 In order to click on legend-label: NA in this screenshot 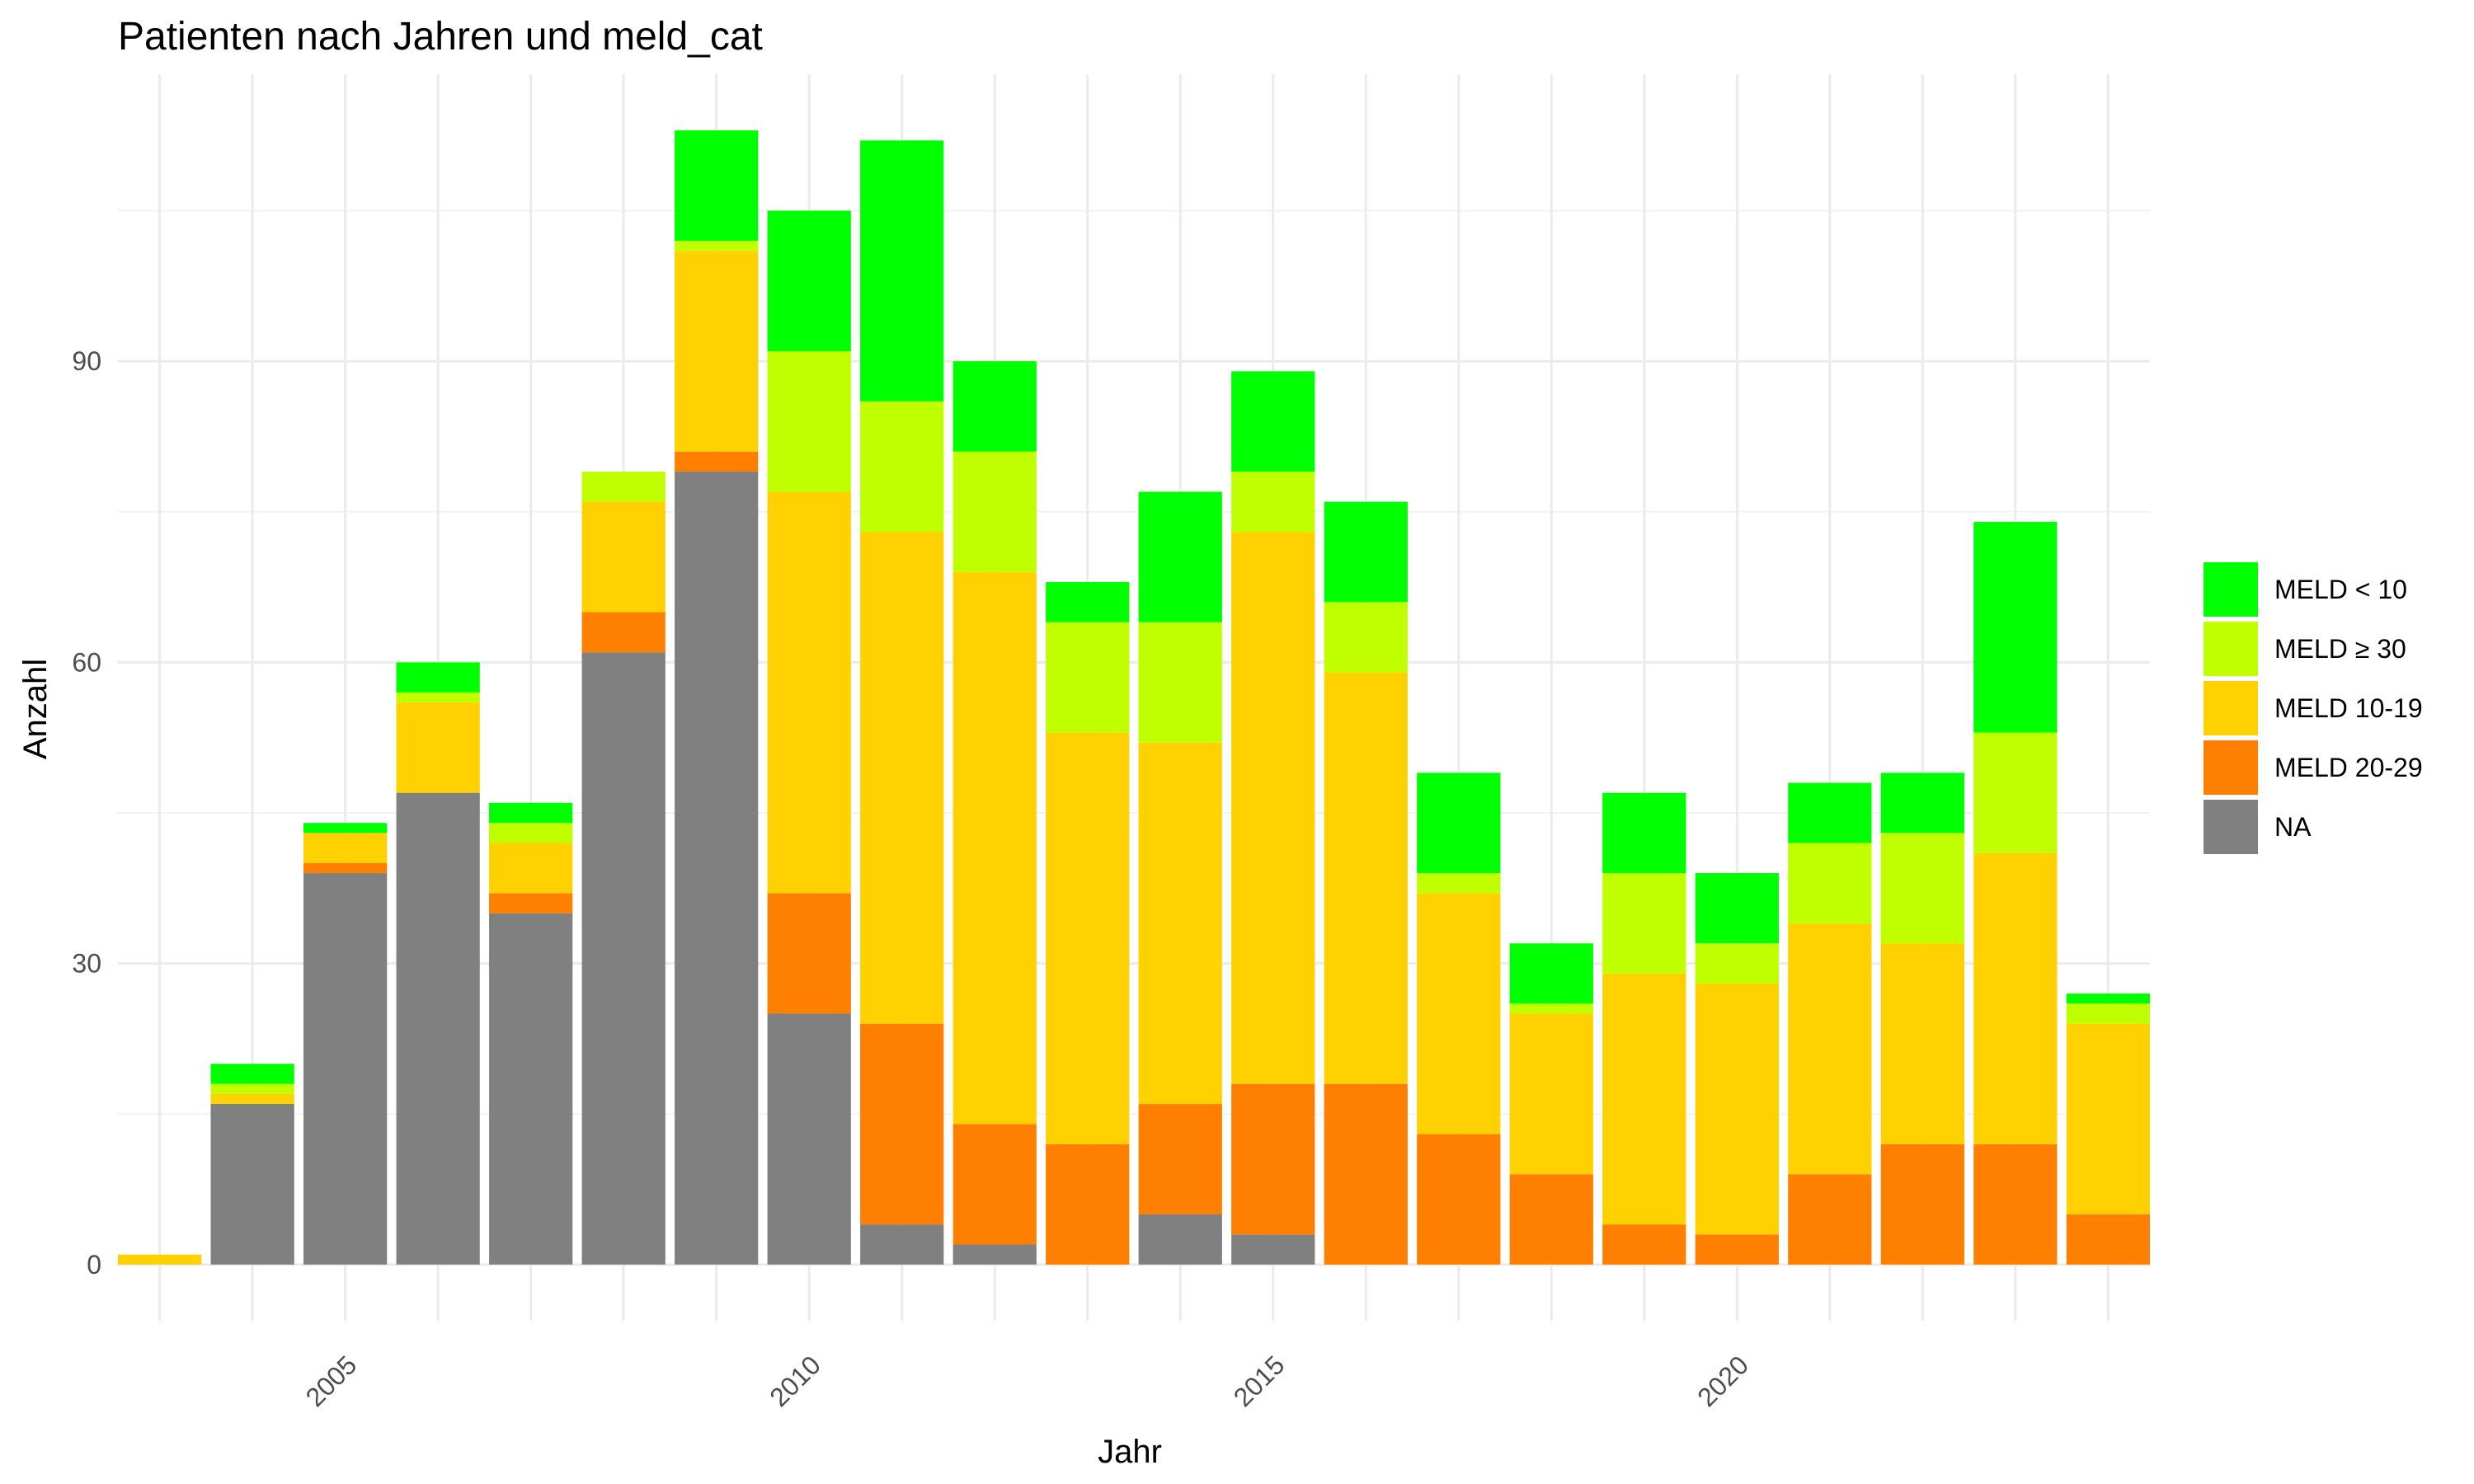, I will do `click(2293, 827)`.